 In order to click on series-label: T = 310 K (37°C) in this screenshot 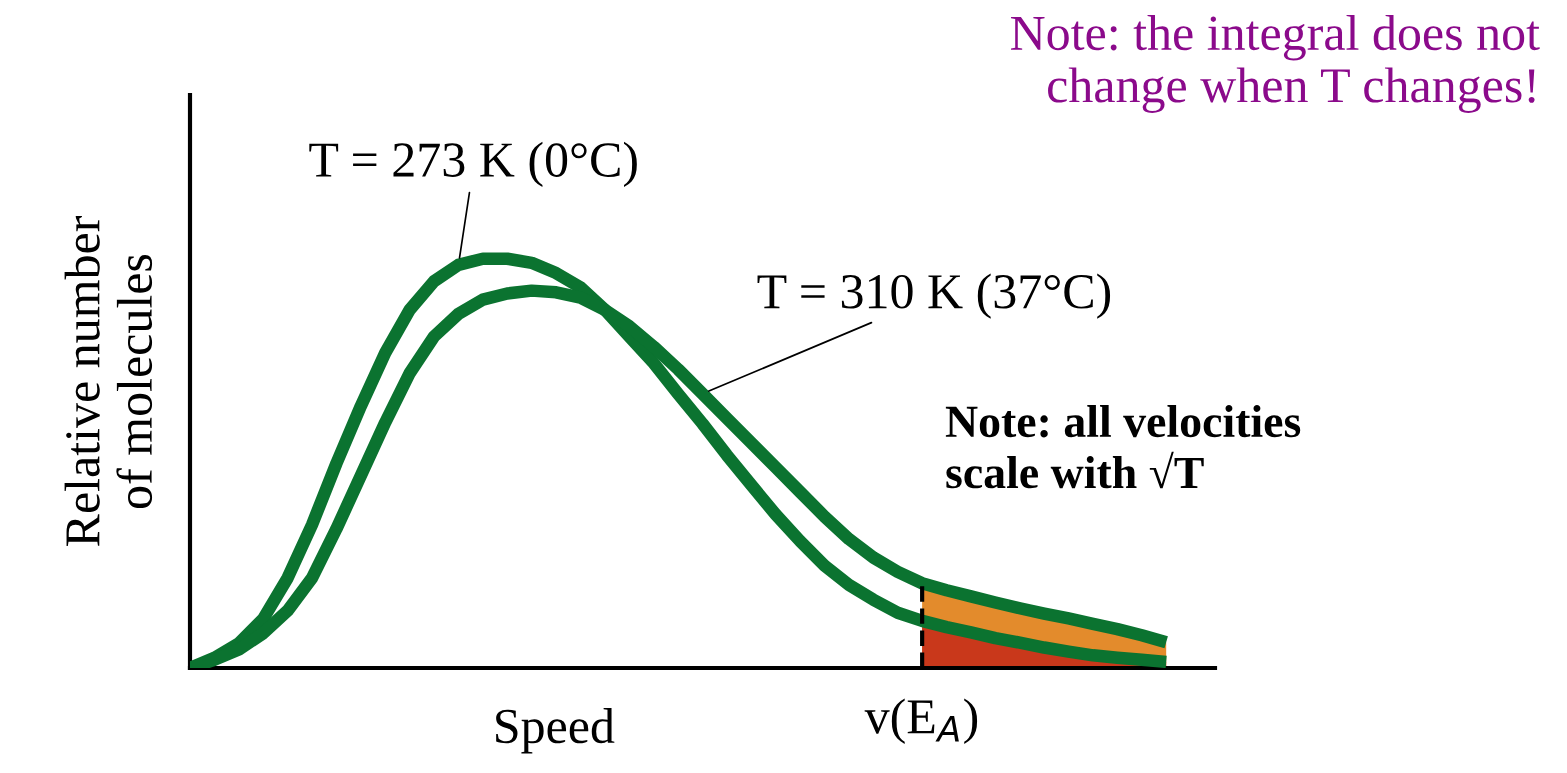, I will do `click(934, 296)`.